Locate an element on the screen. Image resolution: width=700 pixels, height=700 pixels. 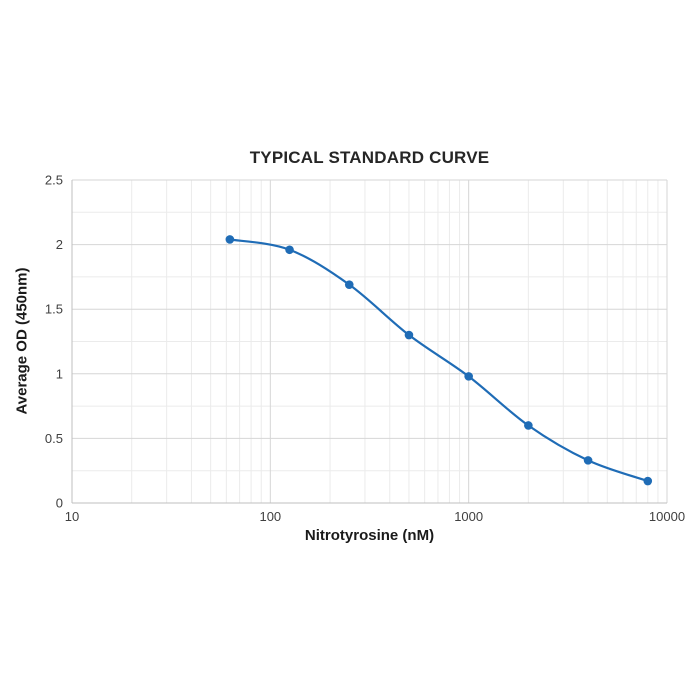
x-tick-label: 1000 is located at coordinates (468, 516).